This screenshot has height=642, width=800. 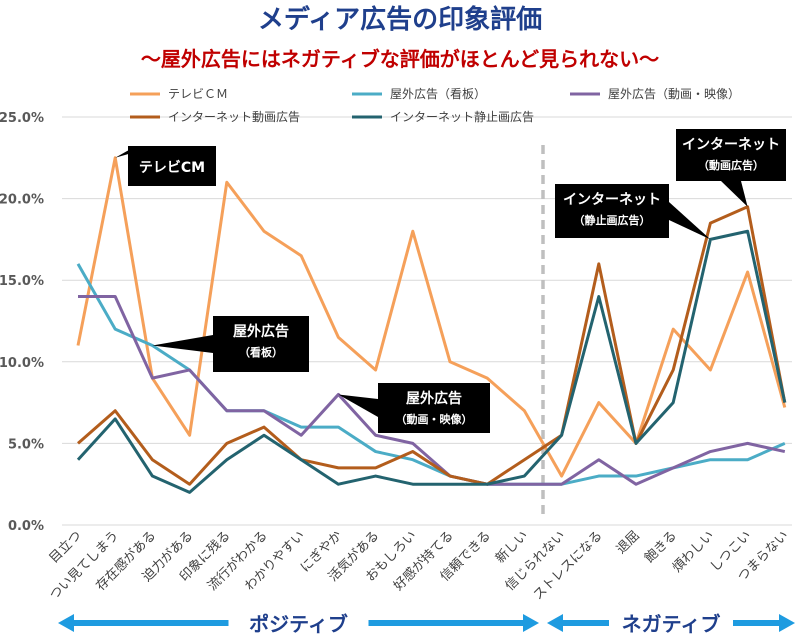 I want to click on legend-label: テレビＣＭ, so click(x=198, y=94).